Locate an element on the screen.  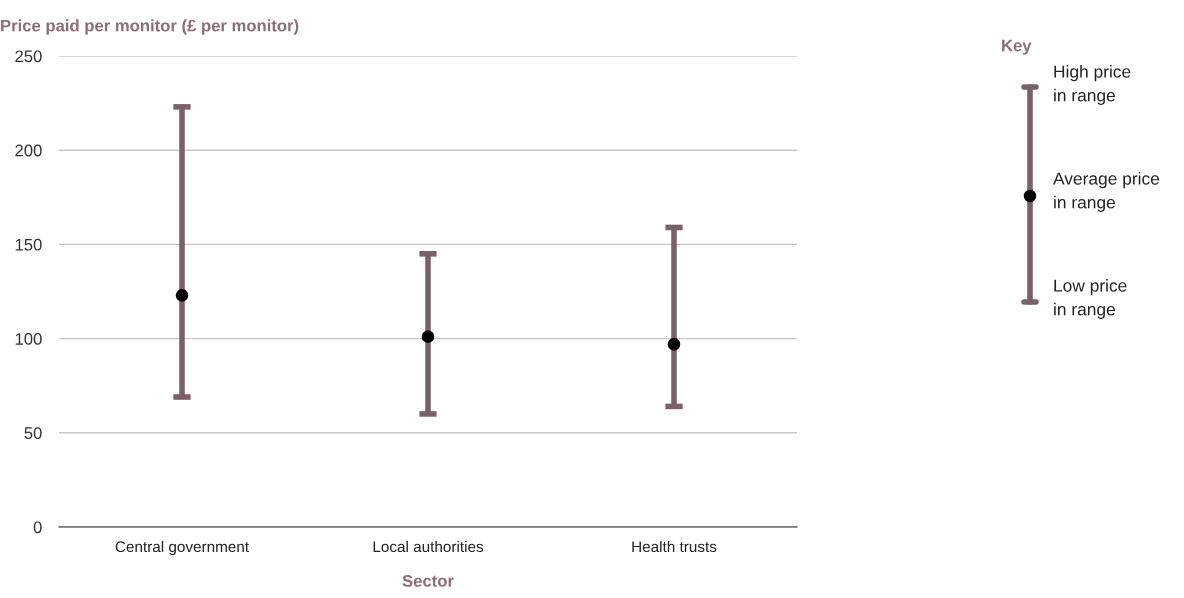
x-tick-label: Local authorities is located at coordinates (428, 546).